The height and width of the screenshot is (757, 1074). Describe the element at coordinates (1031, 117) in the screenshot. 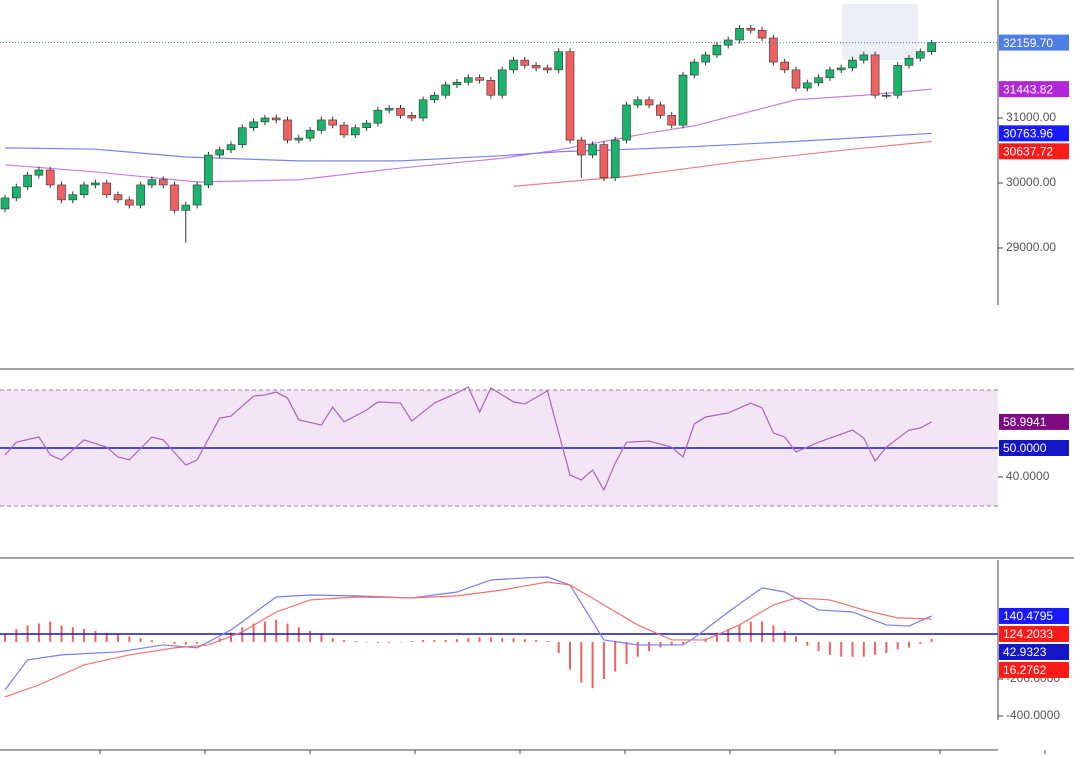

I see `y-tick-label: 31000.00` at that location.